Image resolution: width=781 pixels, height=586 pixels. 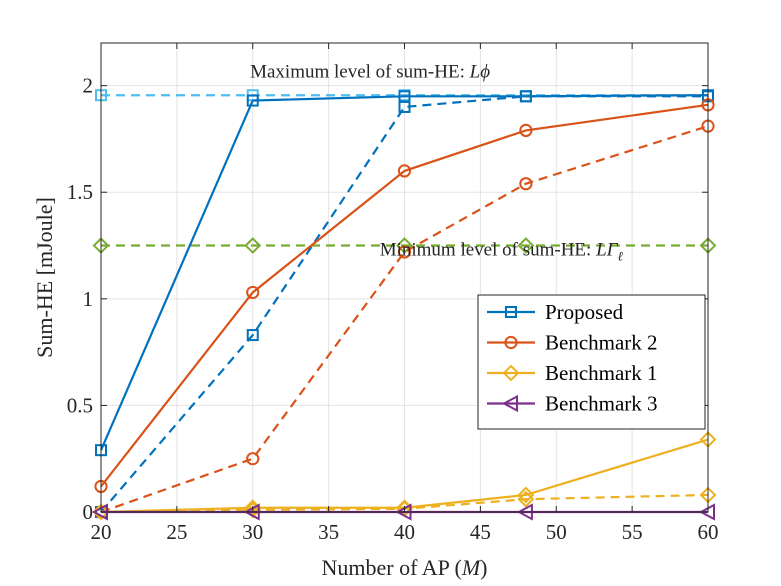 I want to click on legend-label: Proposed, so click(x=584, y=312).